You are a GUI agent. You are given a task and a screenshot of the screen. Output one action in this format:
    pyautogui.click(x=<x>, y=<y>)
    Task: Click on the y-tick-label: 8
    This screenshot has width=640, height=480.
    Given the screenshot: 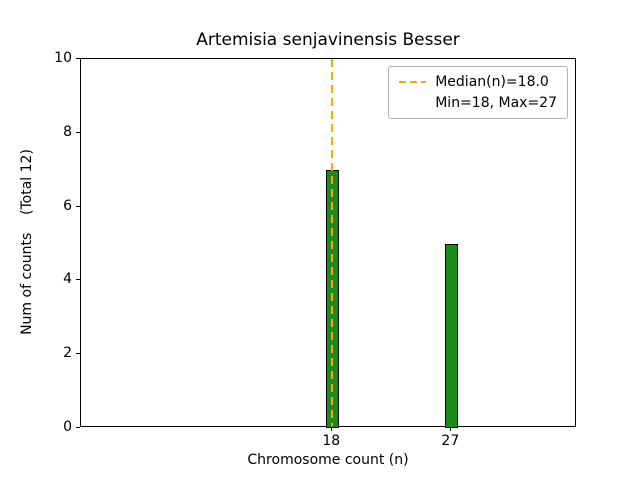 What is the action you would take?
    pyautogui.click(x=67, y=131)
    